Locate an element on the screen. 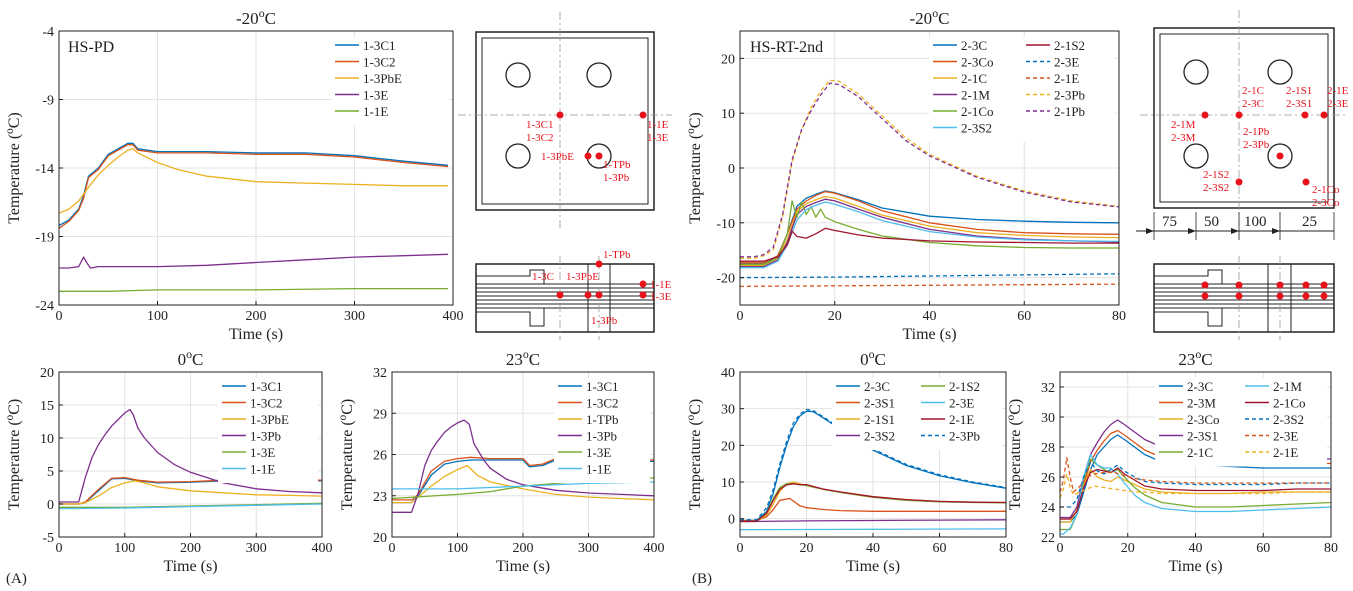 Image resolution: width=1353 pixels, height=591 pixels. legend-label: 2-1S1 is located at coordinates (879, 419).